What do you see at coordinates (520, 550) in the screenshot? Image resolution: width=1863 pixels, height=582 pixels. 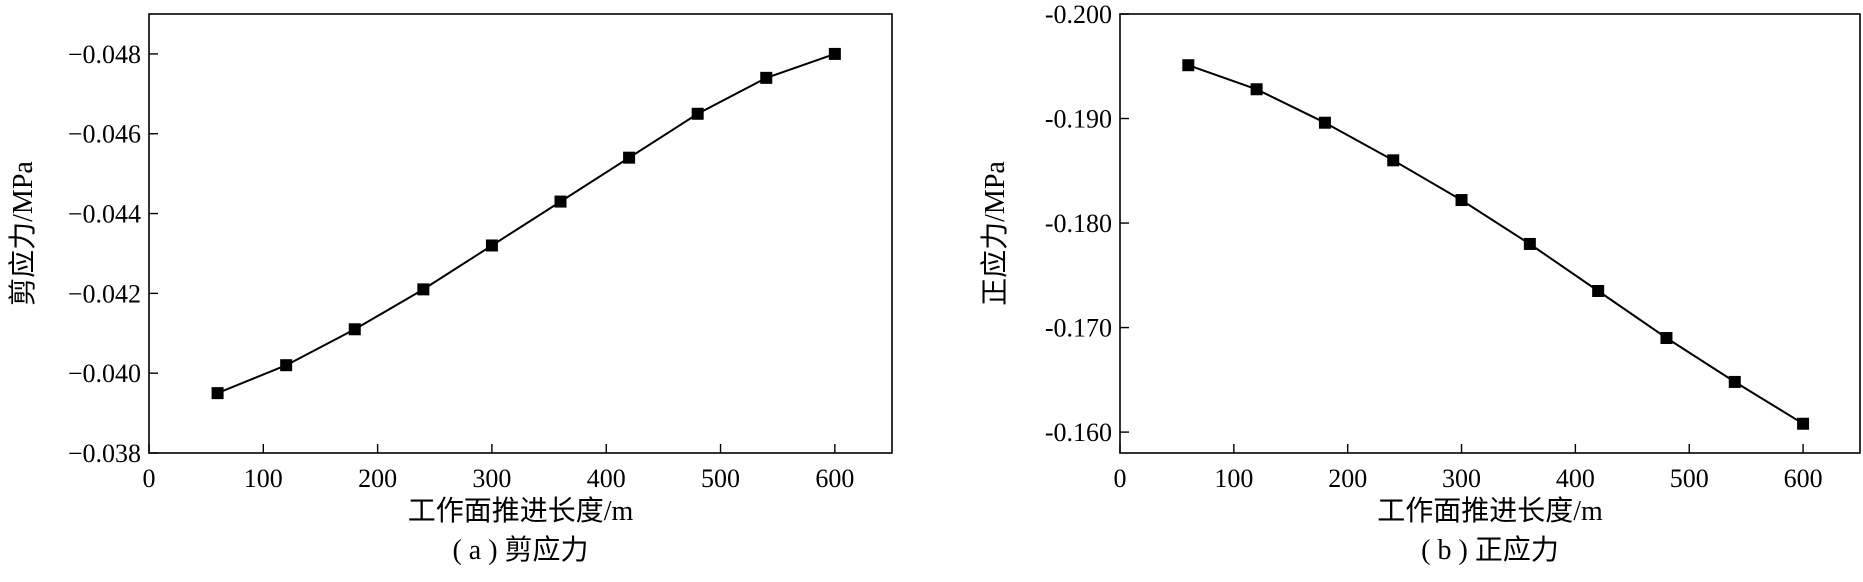 I see `chart-a-caption: ( a ) 剪应力` at bounding box center [520, 550].